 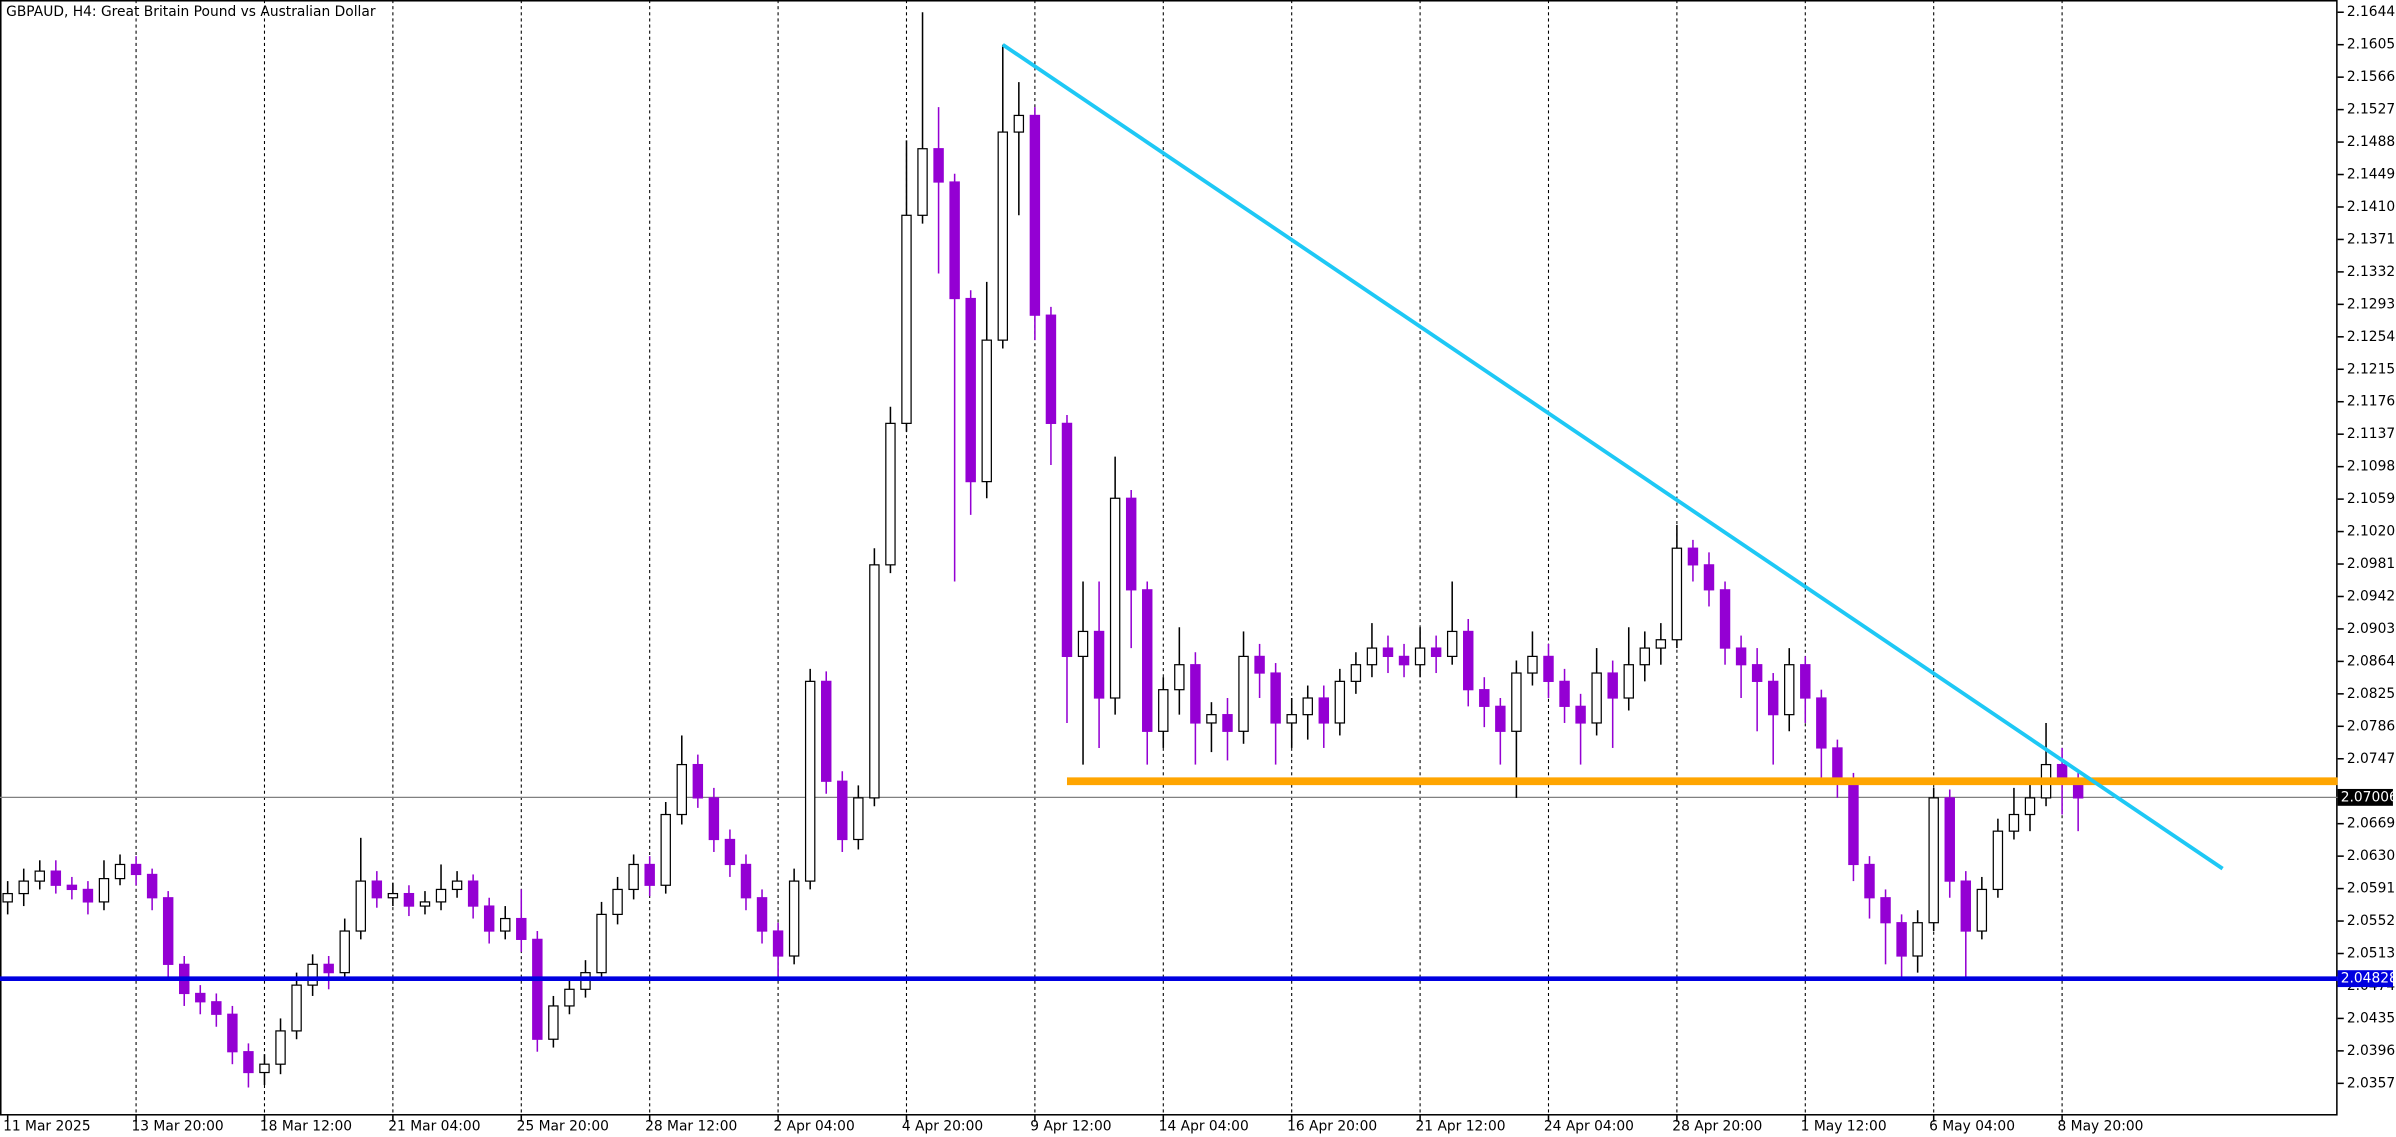 What do you see at coordinates (2371, 824) in the screenshot?
I see `y-tick-label: 2.06690` at bounding box center [2371, 824].